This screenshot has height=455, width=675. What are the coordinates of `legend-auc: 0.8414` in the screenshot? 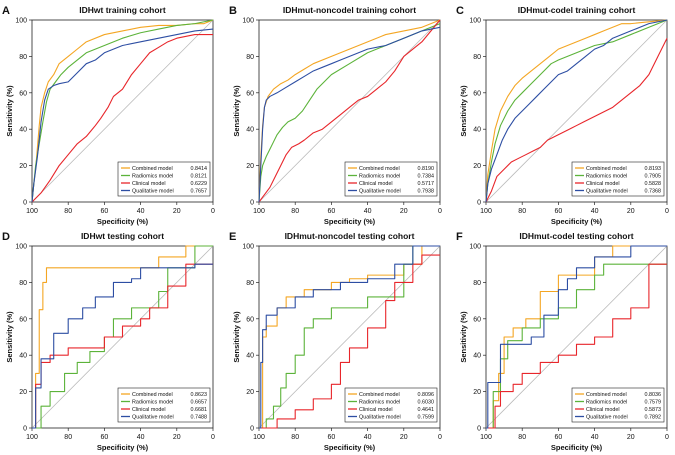 It's located at (199, 169).